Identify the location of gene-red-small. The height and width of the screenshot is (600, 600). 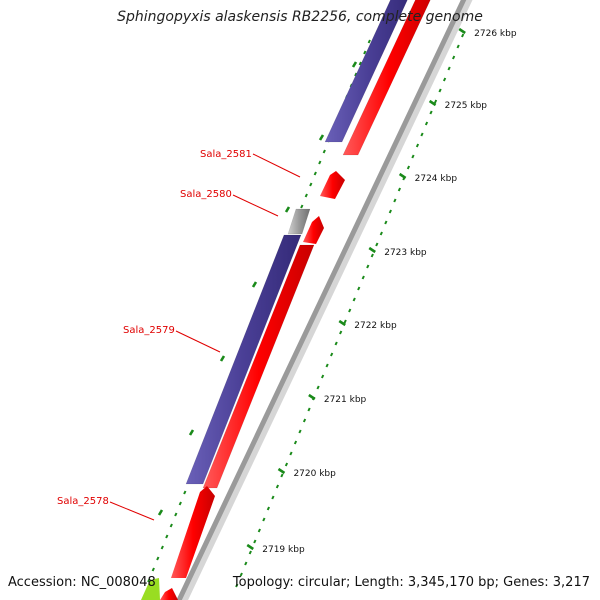
(313, 230).